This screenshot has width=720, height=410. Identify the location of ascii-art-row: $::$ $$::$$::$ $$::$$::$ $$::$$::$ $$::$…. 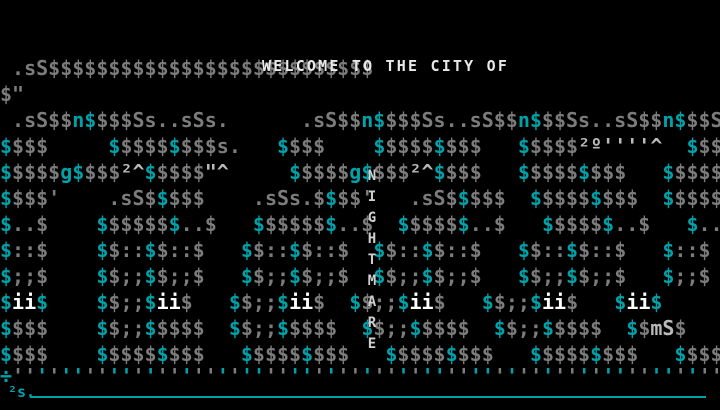
(360, 250).